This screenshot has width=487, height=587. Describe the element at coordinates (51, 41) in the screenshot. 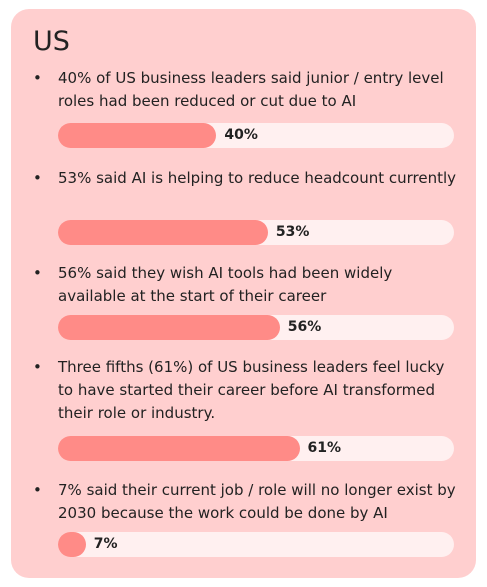

I see `card-title: US` at that location.